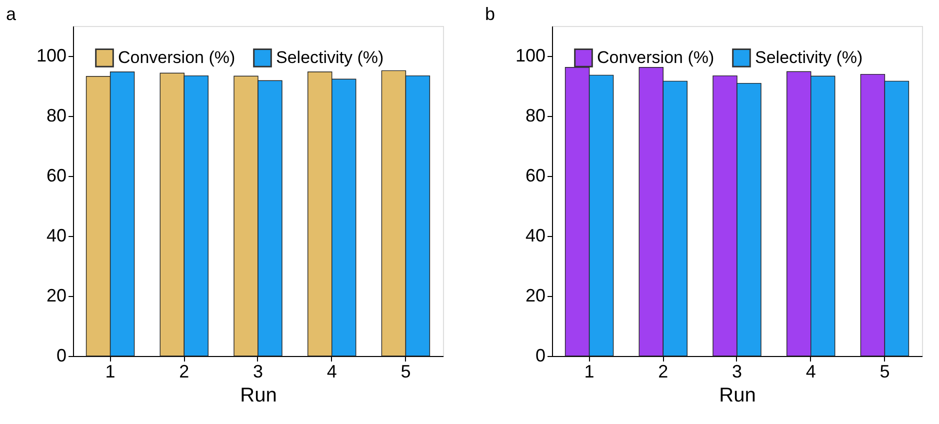  Describe the element at coordinates (489, 14) in the screenshot. I see `chart-title: b` at that location.